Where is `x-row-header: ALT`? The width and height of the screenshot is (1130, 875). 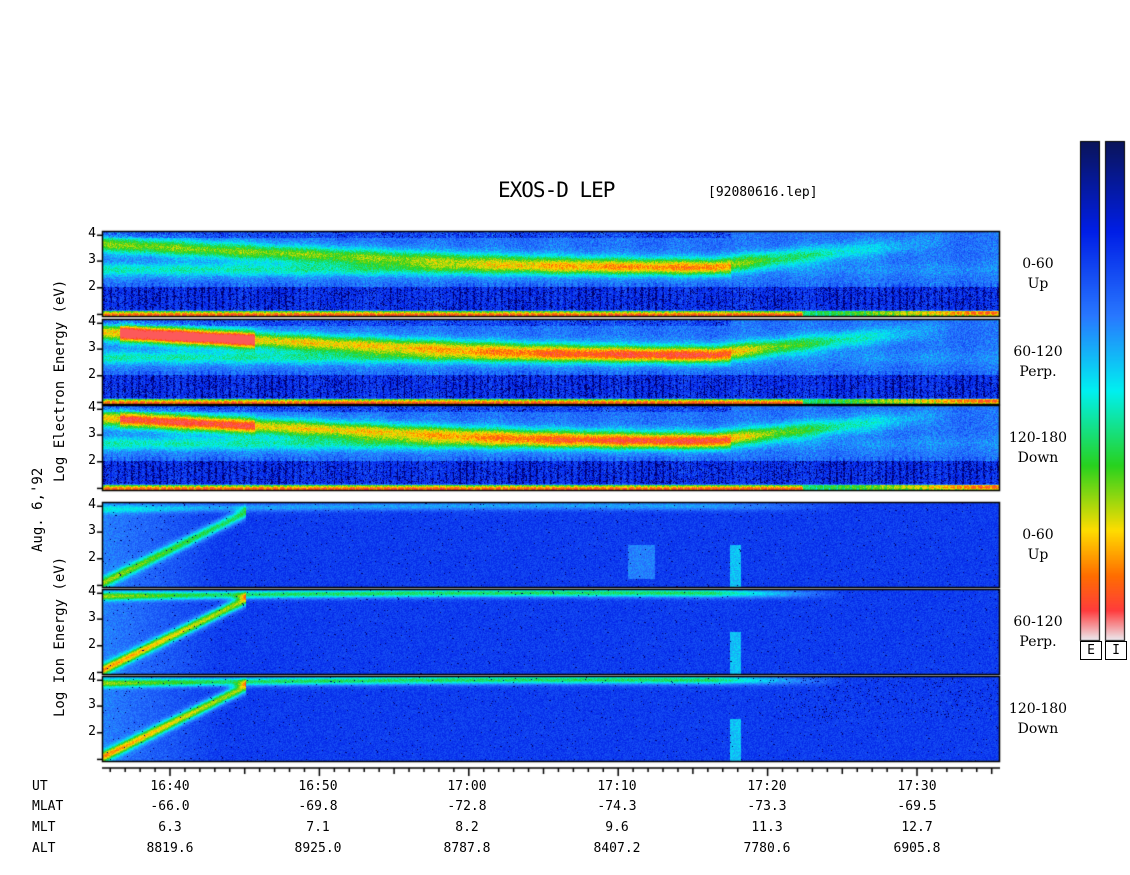
x-row-header: ALT is located at coordinates (44, 848).